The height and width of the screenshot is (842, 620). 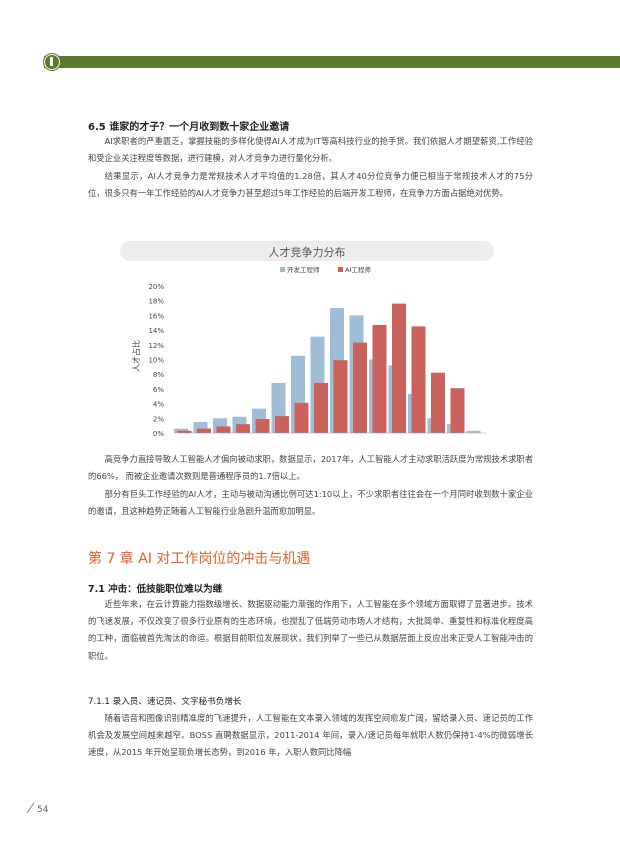 I want to click on header-bar, so click(x=332, y=62).